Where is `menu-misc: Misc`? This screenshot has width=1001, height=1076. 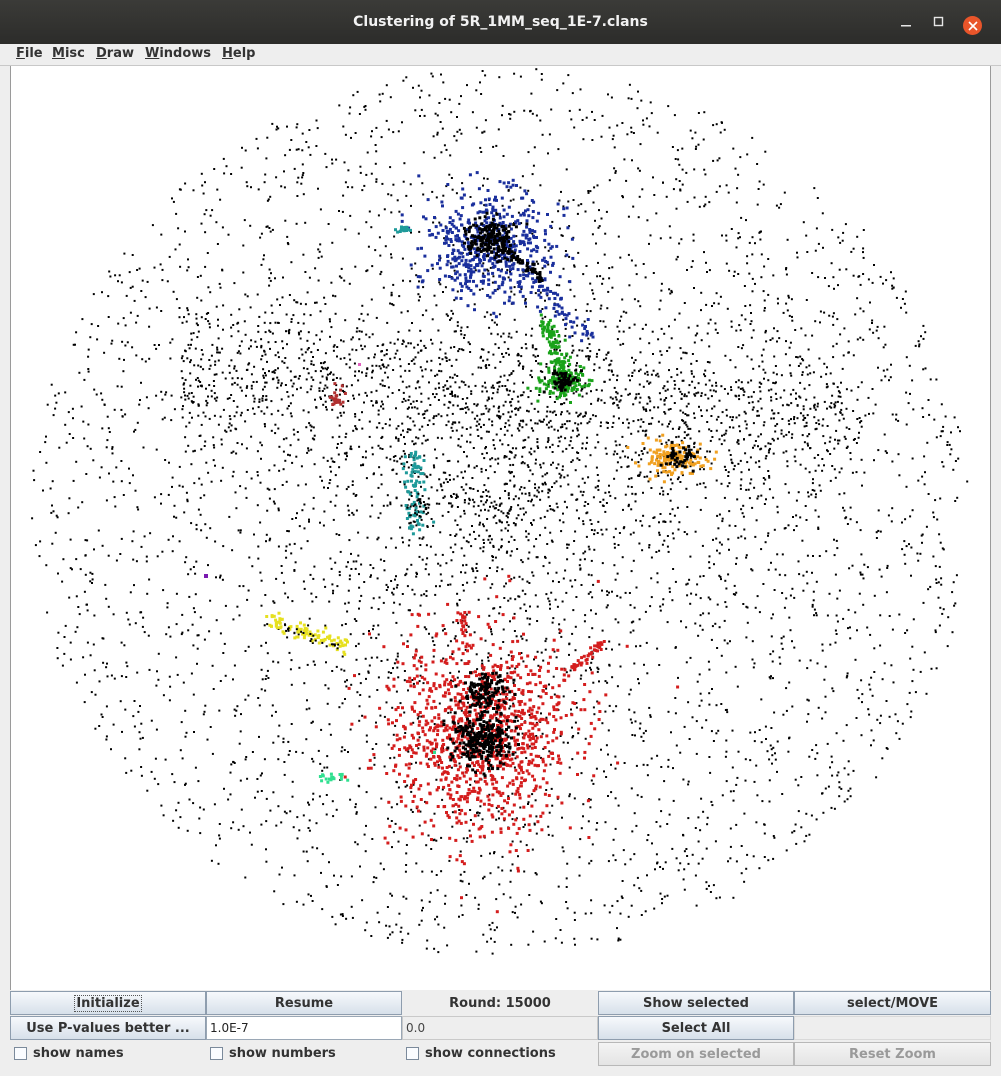 menu-misc: Misc is located at coordinates (68, 53).